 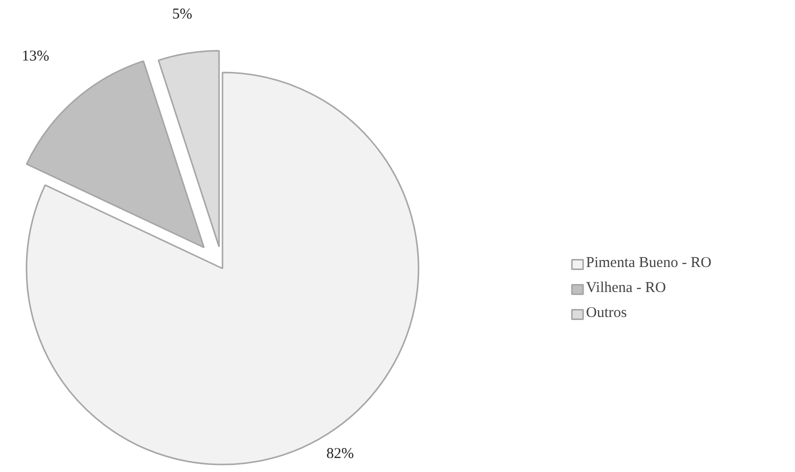 I want to click on legend-label: Vilhena - RO, so click(x=626, y=288).